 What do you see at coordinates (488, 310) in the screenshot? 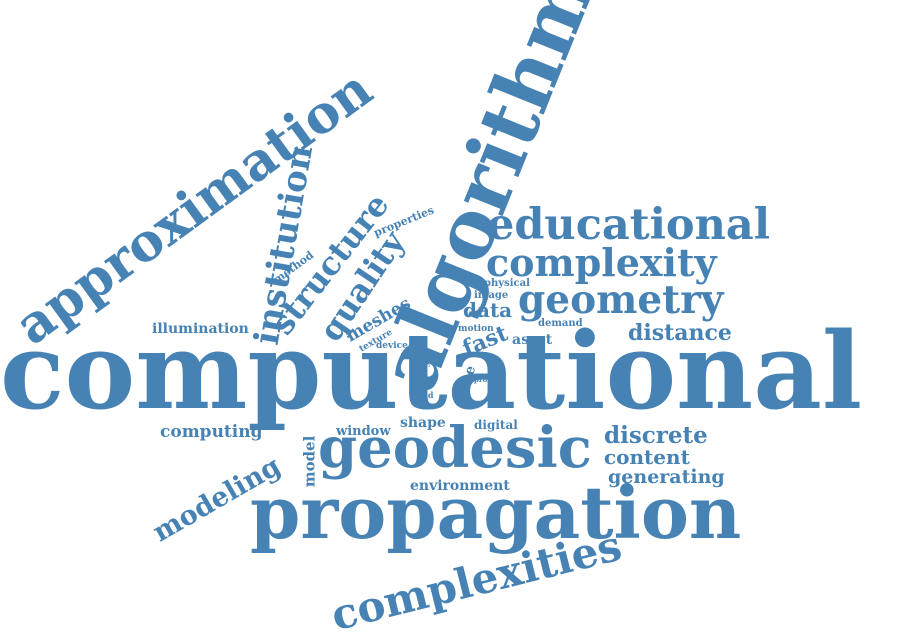
I see `word-data: data` at bounding box center [488, 310].